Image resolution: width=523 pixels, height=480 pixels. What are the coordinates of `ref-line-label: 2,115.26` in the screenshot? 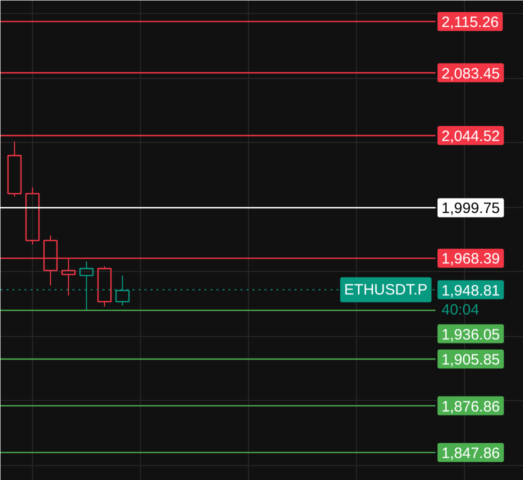 It's located at (470, 23).